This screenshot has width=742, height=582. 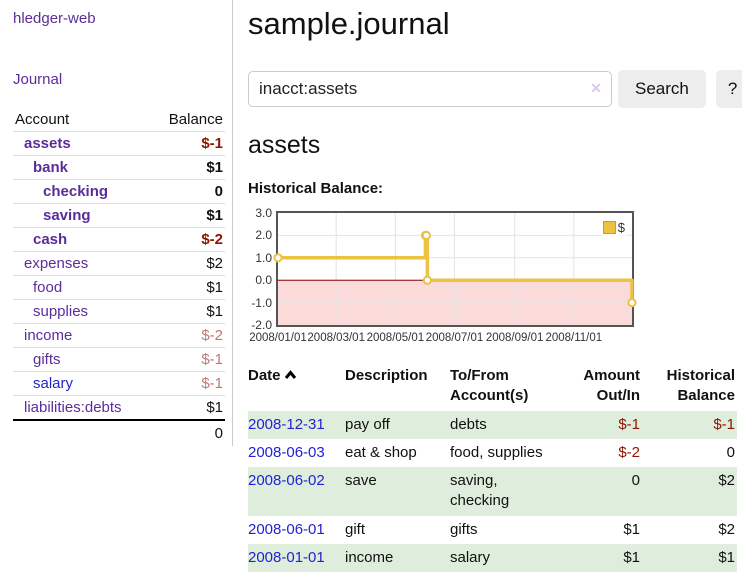 I want to click on transaction-row: 2008-06-01 gift gifts $1 $2, so click(x=492, y=530).